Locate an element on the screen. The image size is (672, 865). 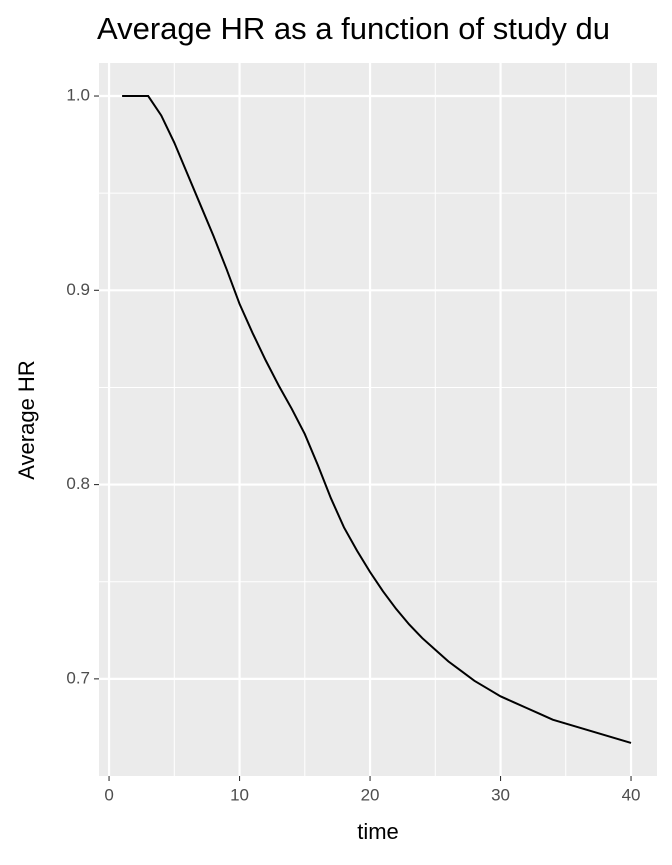
y-axis-title: Average HR is located at coordinates (26, 419).